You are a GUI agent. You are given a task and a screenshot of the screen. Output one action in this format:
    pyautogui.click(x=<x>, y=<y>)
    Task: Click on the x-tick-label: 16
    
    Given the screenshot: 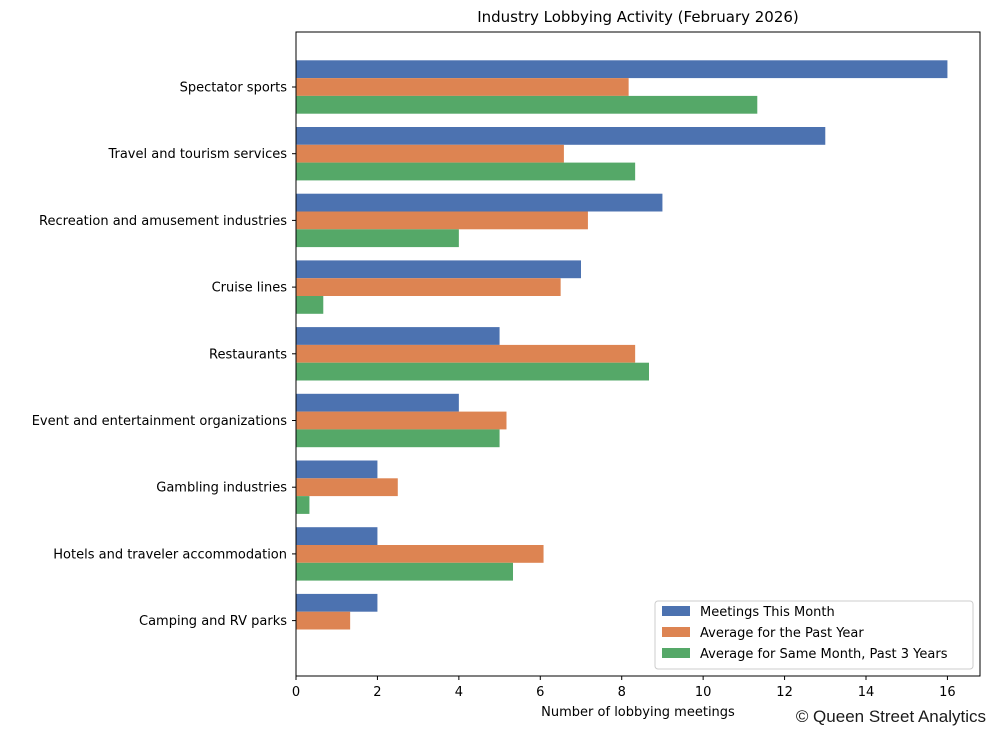 What is the action you would take?
    pyautogui.click(x=947, y=692)
    